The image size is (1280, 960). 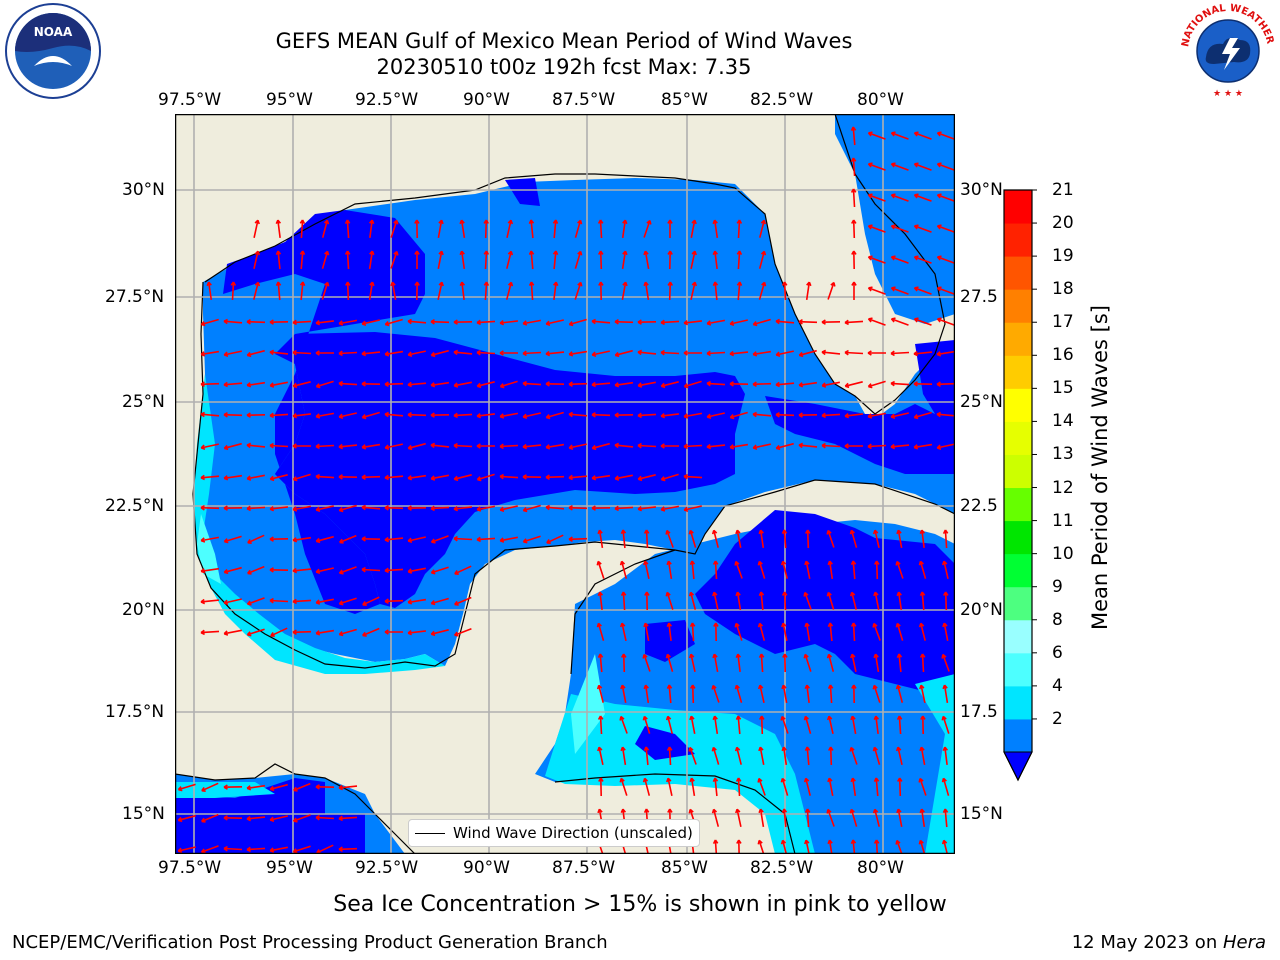 What do you see at coordinates (1063, 289) in the screenshot?
I see `colorbar-tick-label: 18` at bounding box center [1063, 289].